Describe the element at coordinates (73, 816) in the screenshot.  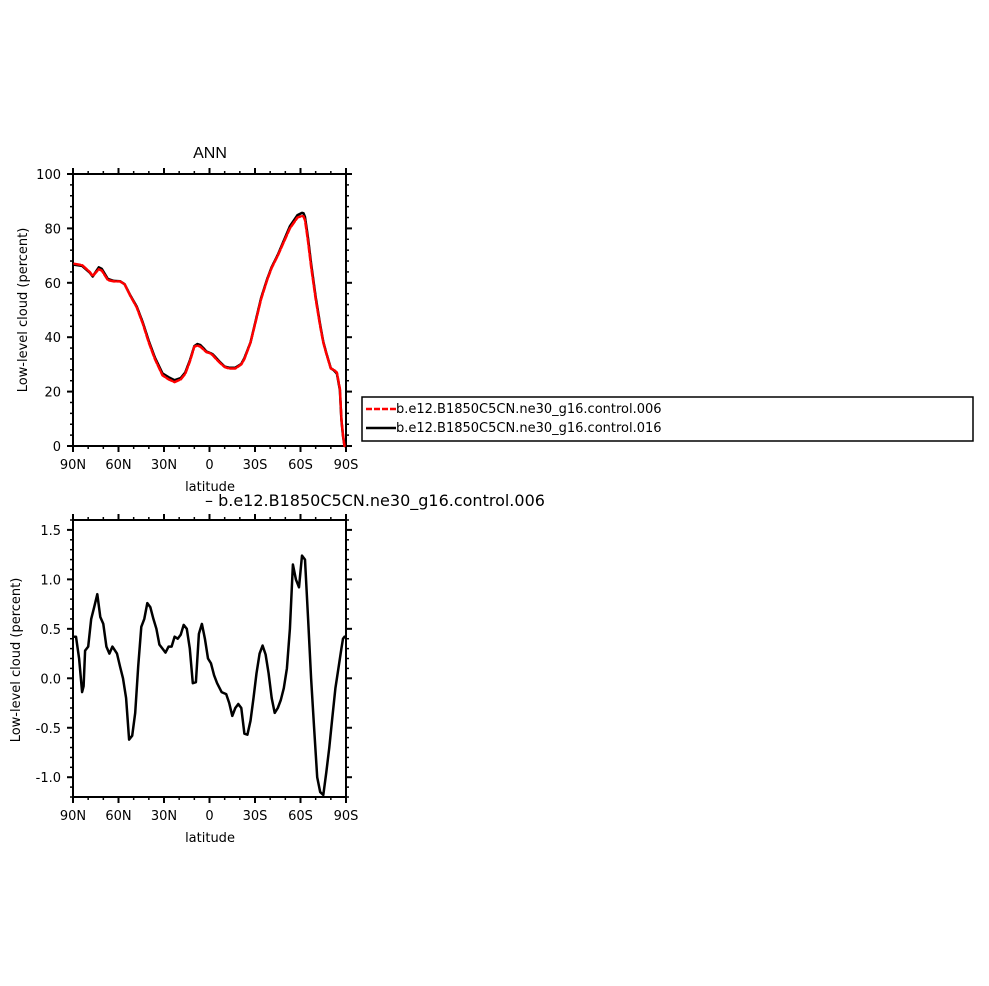
I see `bottom-xtick-label: 90N` at that location.